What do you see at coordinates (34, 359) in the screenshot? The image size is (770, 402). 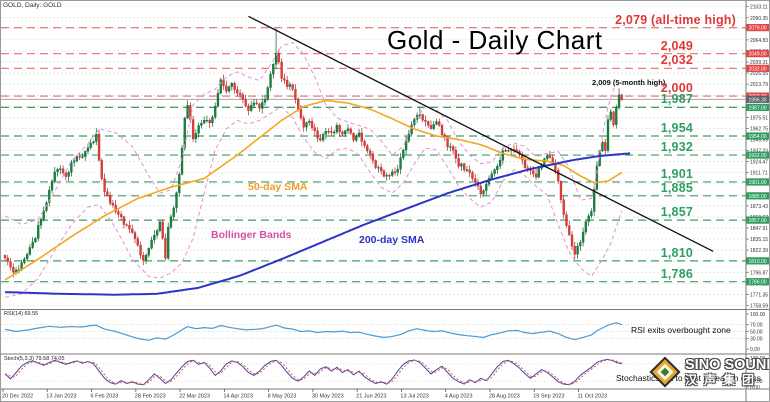 I see `stoch-panel-label: Stoch(5,3,3) 79.58 74.05` at bounding box center [34, 359].